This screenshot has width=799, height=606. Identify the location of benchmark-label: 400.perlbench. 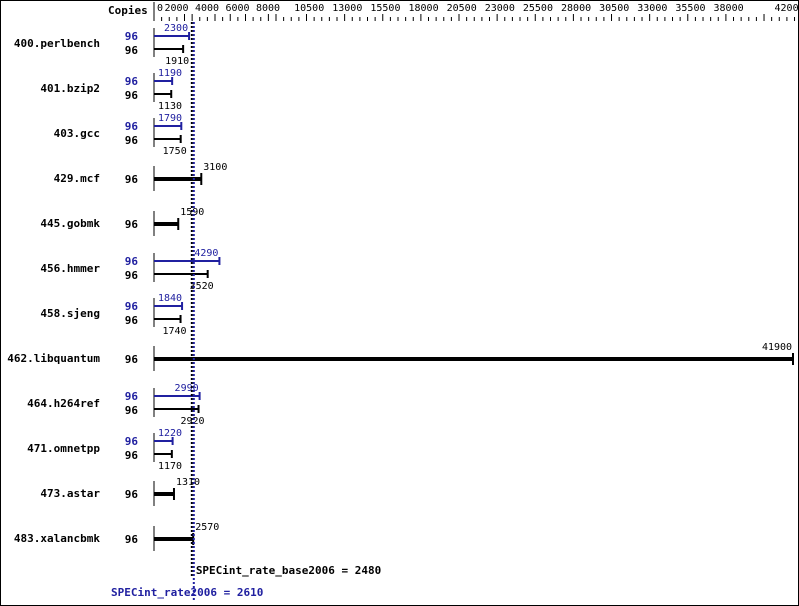
(57, 43).